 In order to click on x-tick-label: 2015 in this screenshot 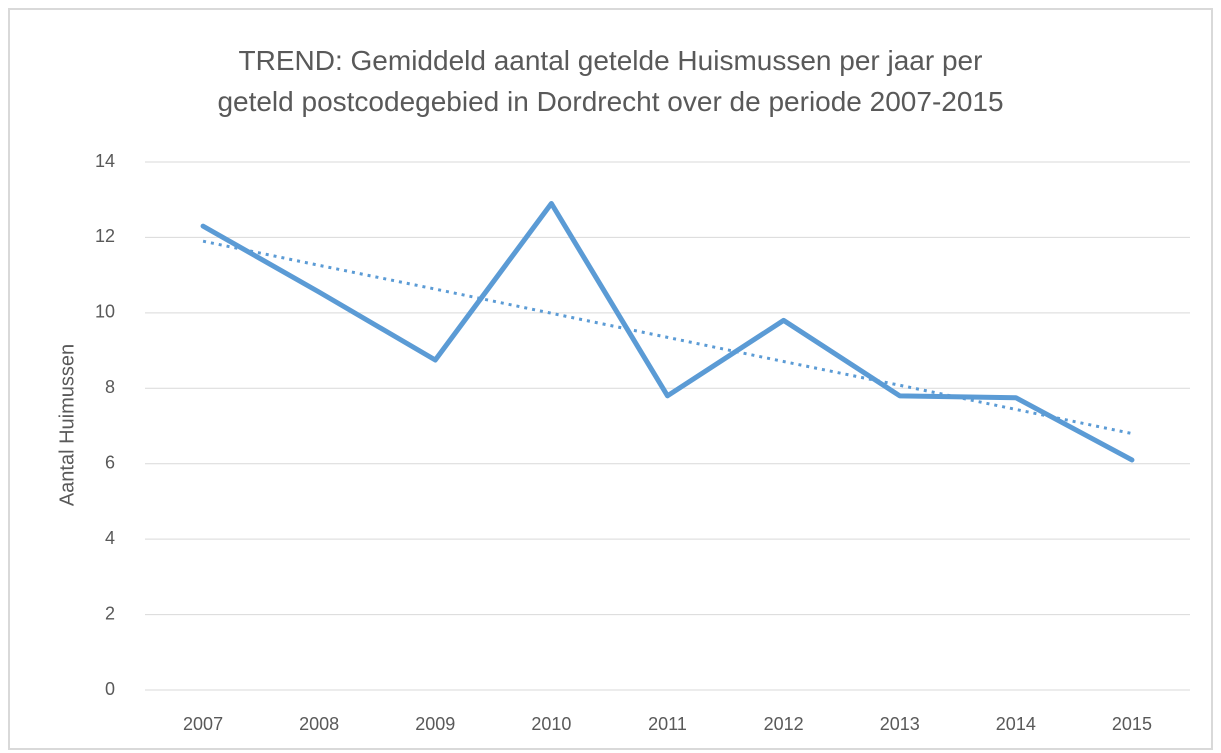, I will do `click(1132, 724)`.